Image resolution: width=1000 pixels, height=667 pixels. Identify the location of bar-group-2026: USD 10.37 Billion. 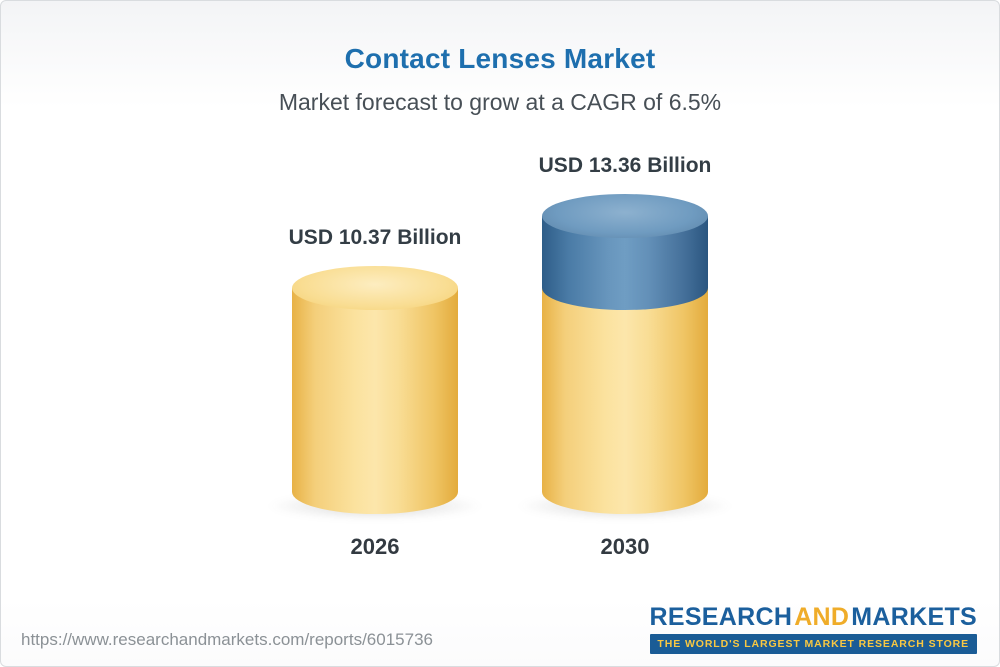
(375, 370).